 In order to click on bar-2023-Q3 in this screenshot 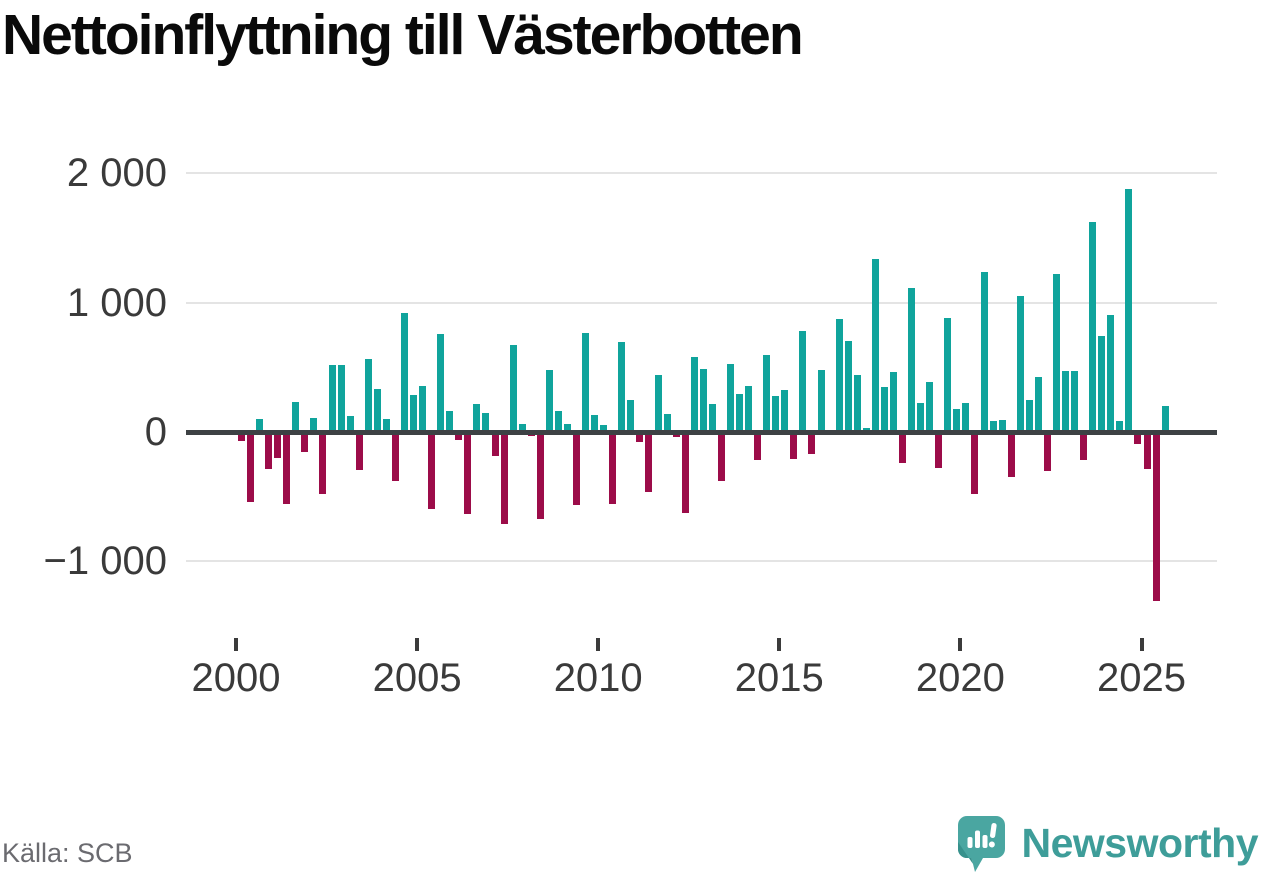, I will do `click(1093, 327)`.